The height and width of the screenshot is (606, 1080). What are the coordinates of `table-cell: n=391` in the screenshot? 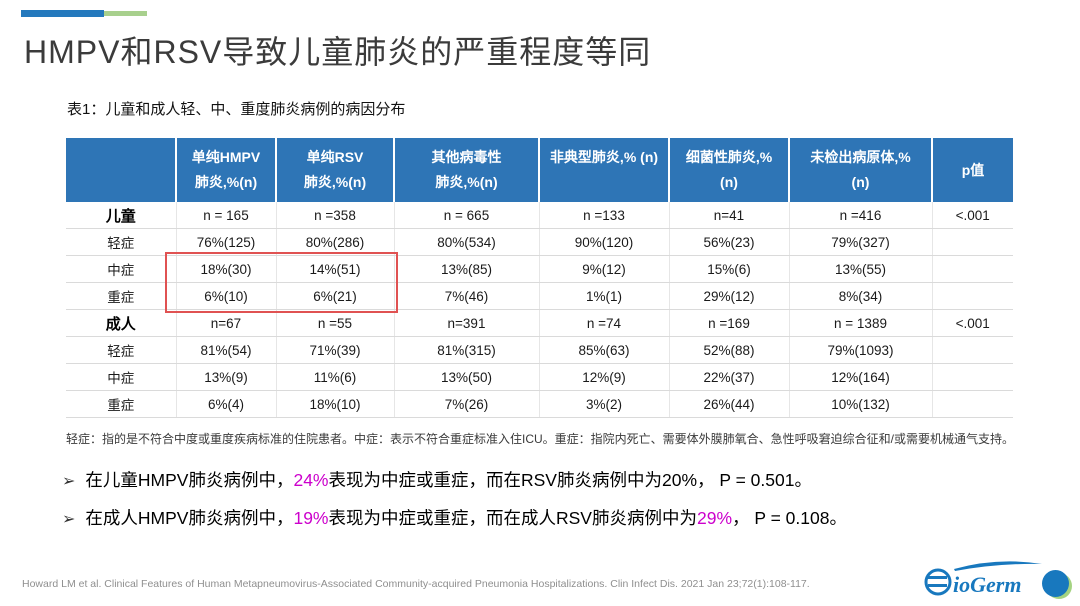 It's located at (467, 323).